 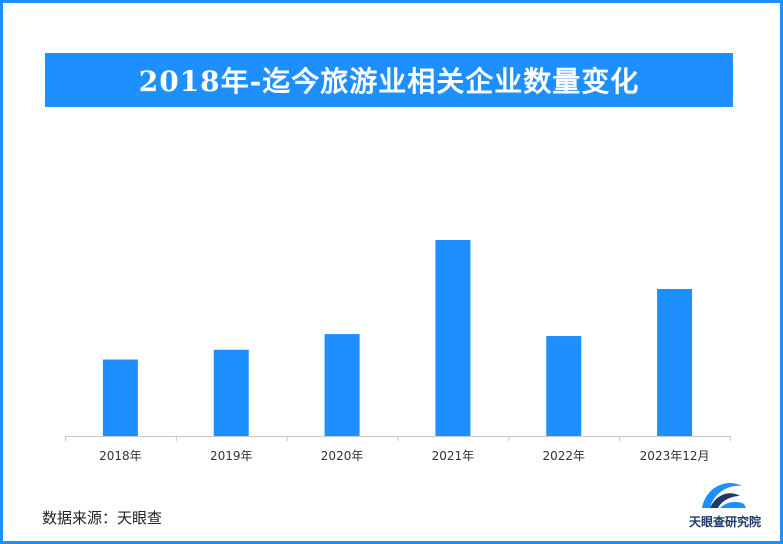 I want to click on x-tick-label: 2020年, so click(x=342, y=456).